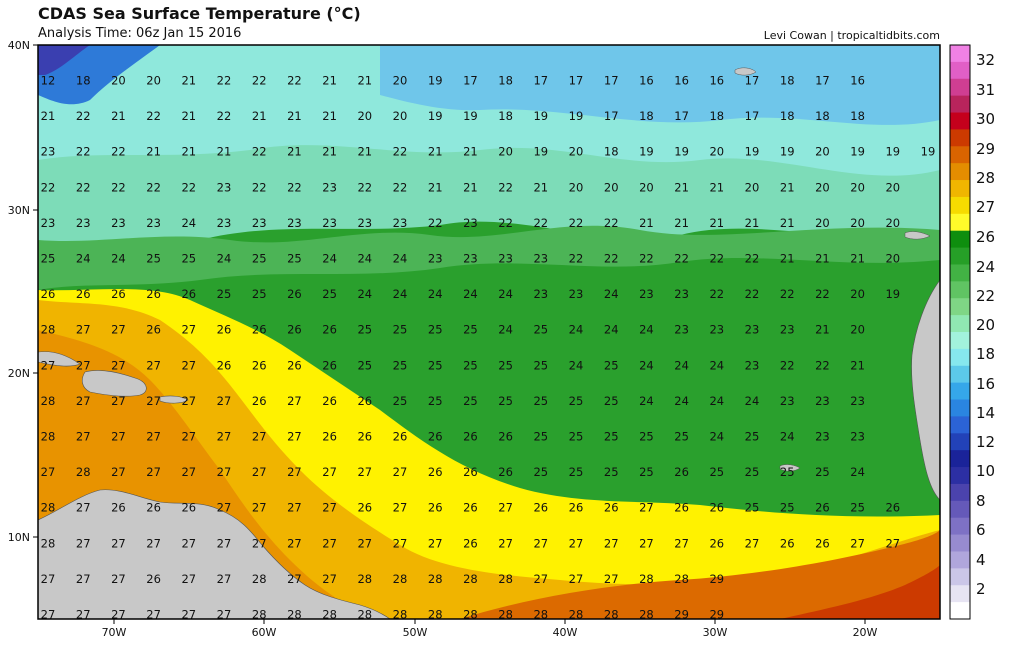 Image resolution: width=1024 pixels, height=645 pixels. Describe the element at coordinates (925, 390) in the screenshot. I see `africa-land` at that location.